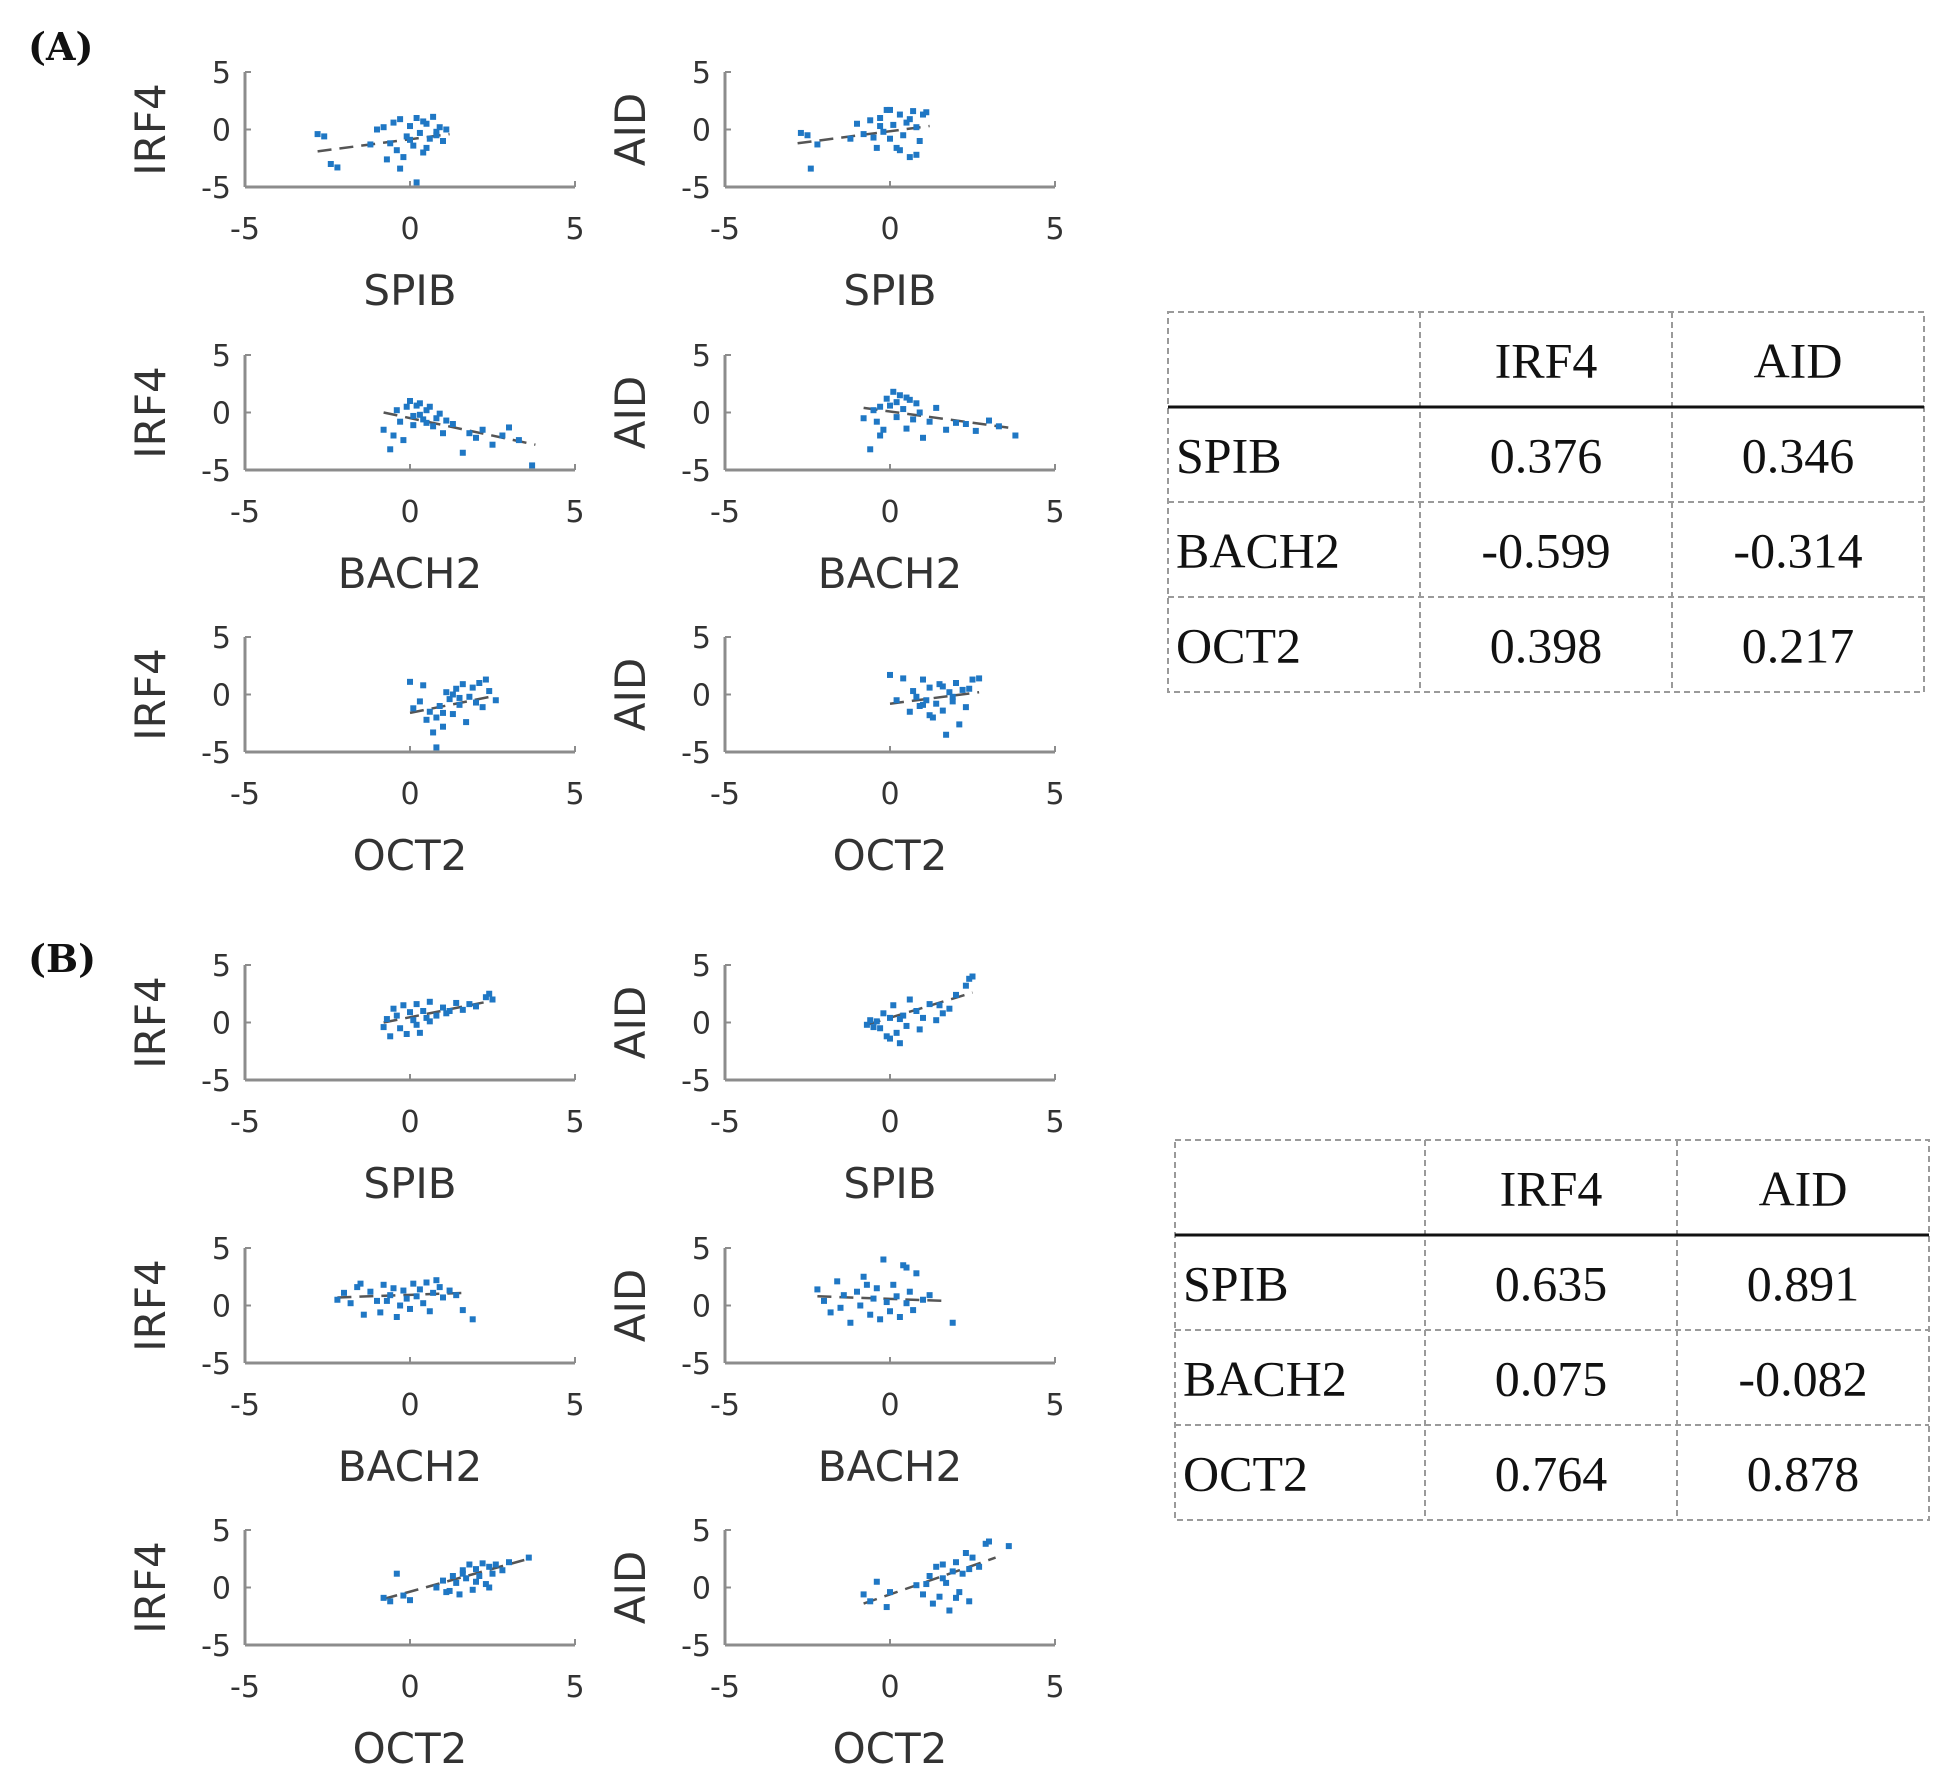  What do you see at coordinates (355, 750) in the screenshot?
I see `scatter-plot-irf4-vs-oct2: 5 0 -5 -5 0 5 OCT2 IRF4` at bounding box center [355, 750].